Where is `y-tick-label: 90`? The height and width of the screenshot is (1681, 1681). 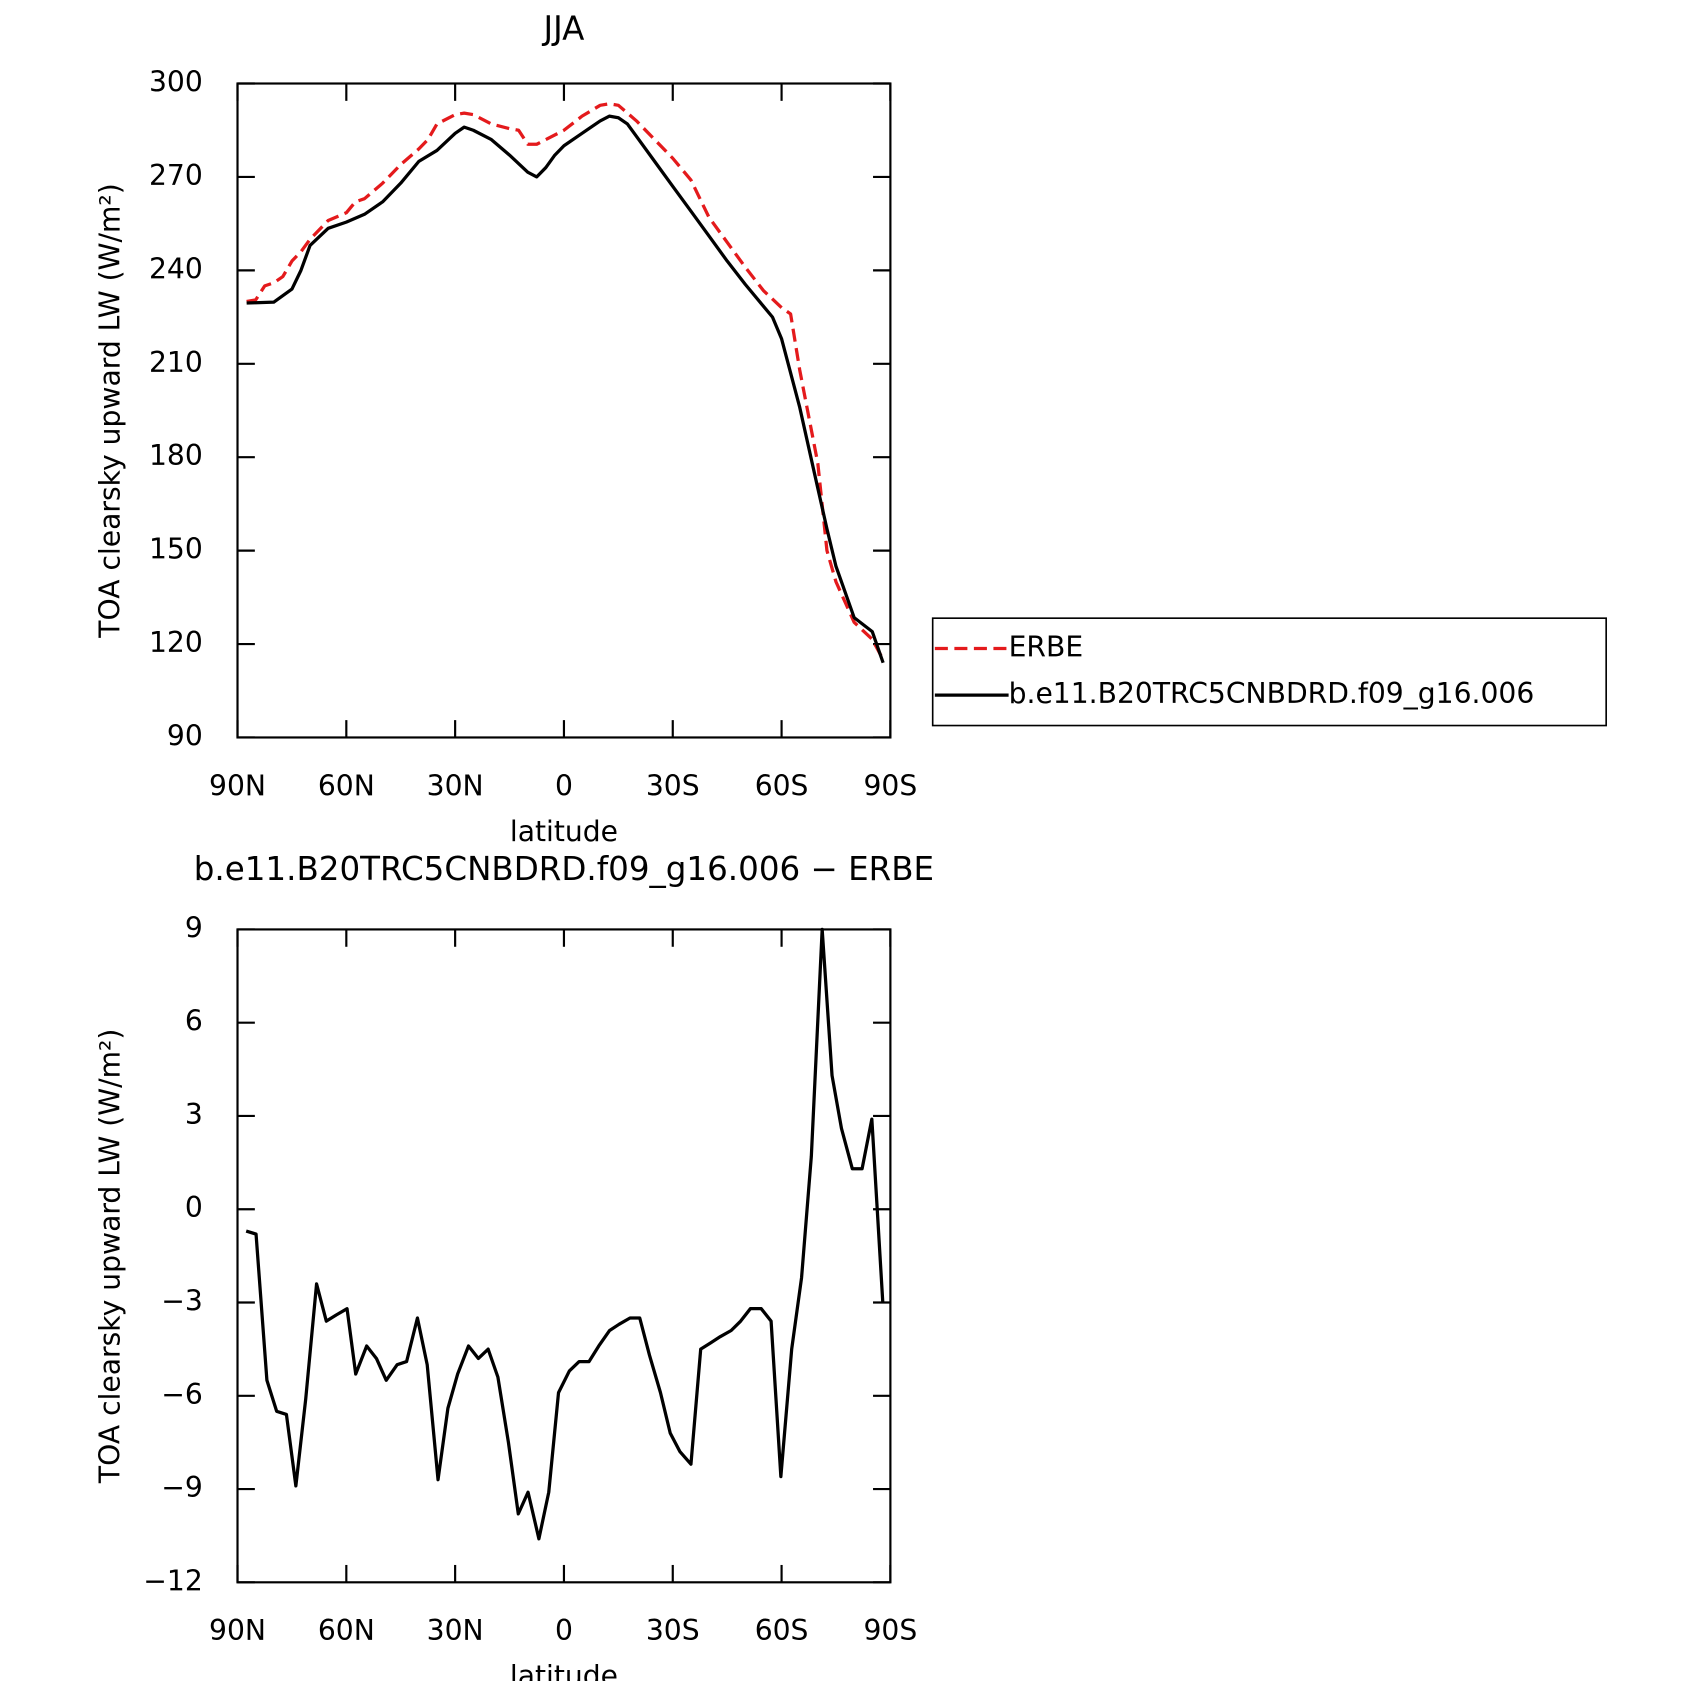 y-tick-label: 90 is located at coordinates (185, 735).